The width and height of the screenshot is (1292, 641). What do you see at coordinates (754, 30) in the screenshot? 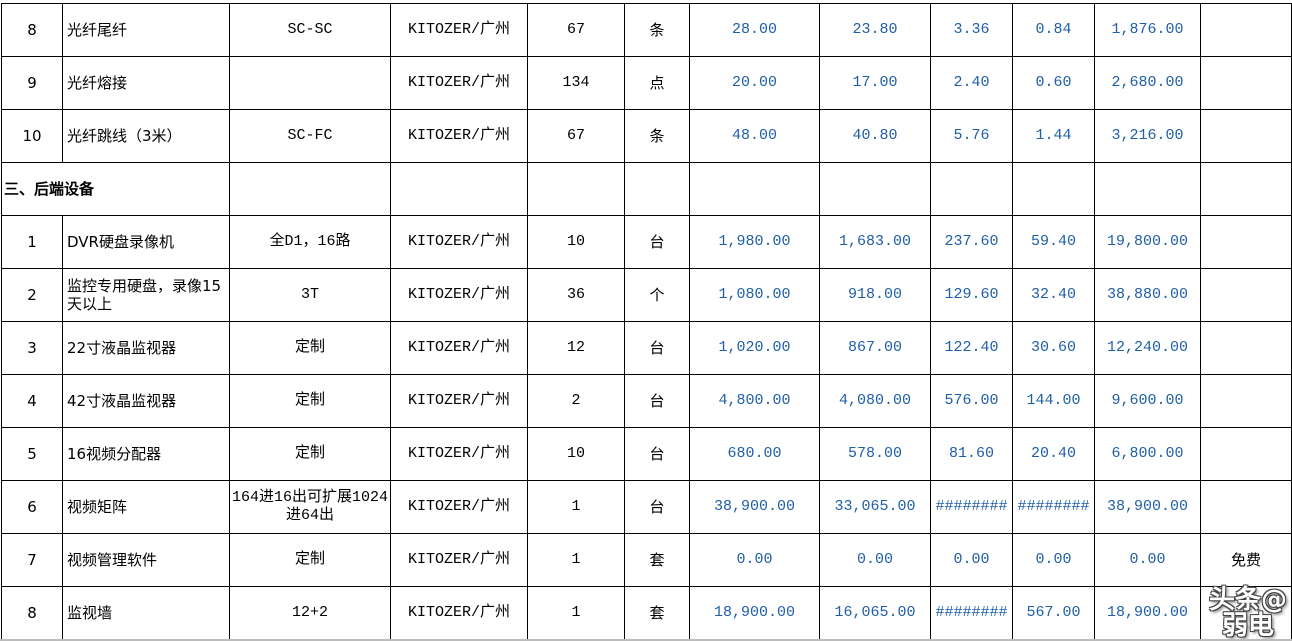
I see `unit-price-cell: 28.00` at bounding box center [754, 30].